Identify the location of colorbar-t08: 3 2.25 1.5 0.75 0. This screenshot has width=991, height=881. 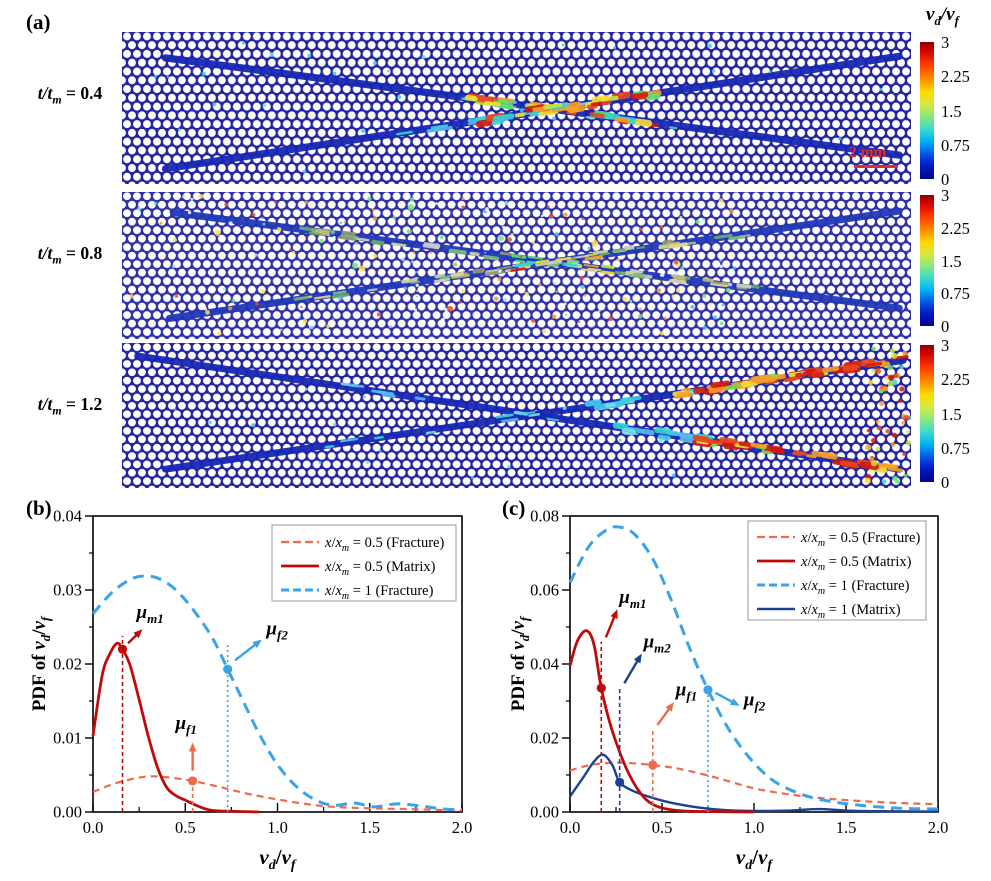
(945, 261).